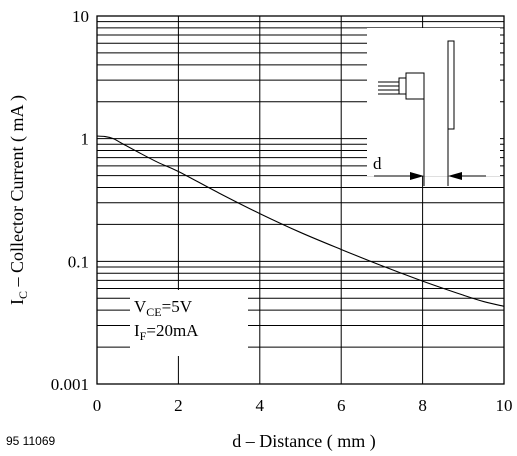 Image resolution: width=517 pixels, height=456 pixels. I want to click on x-tick-label-5: 10, so click(504, 405).